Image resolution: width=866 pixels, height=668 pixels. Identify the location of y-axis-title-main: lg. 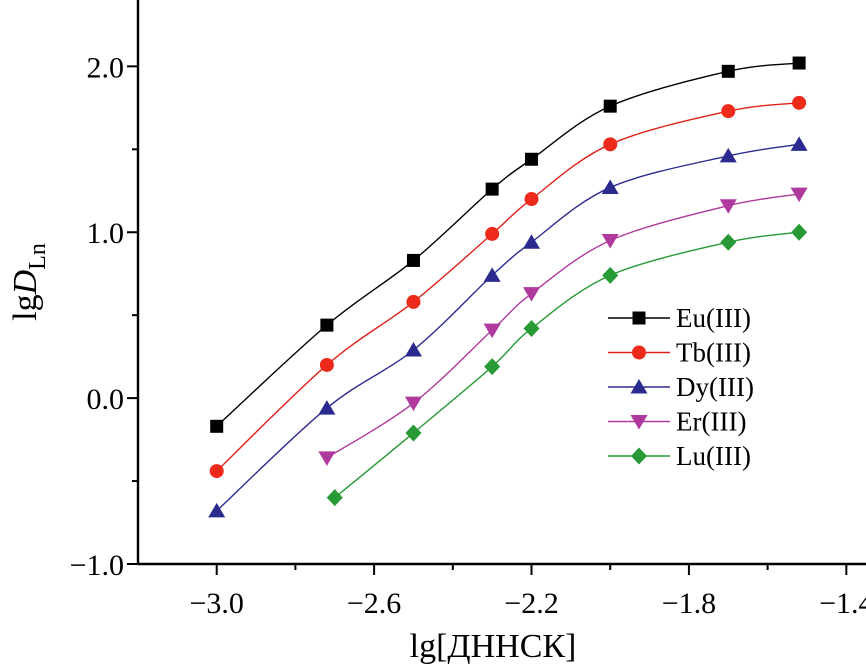
(25, 307).